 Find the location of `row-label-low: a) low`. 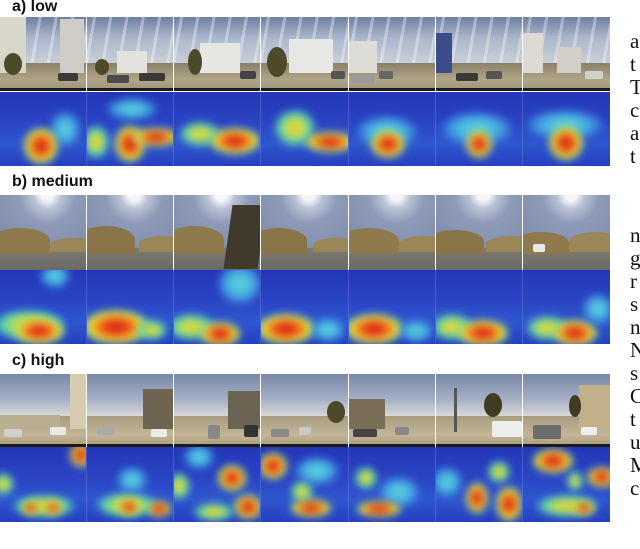

row-label-low: a) low is located at coordinates (35, 7).